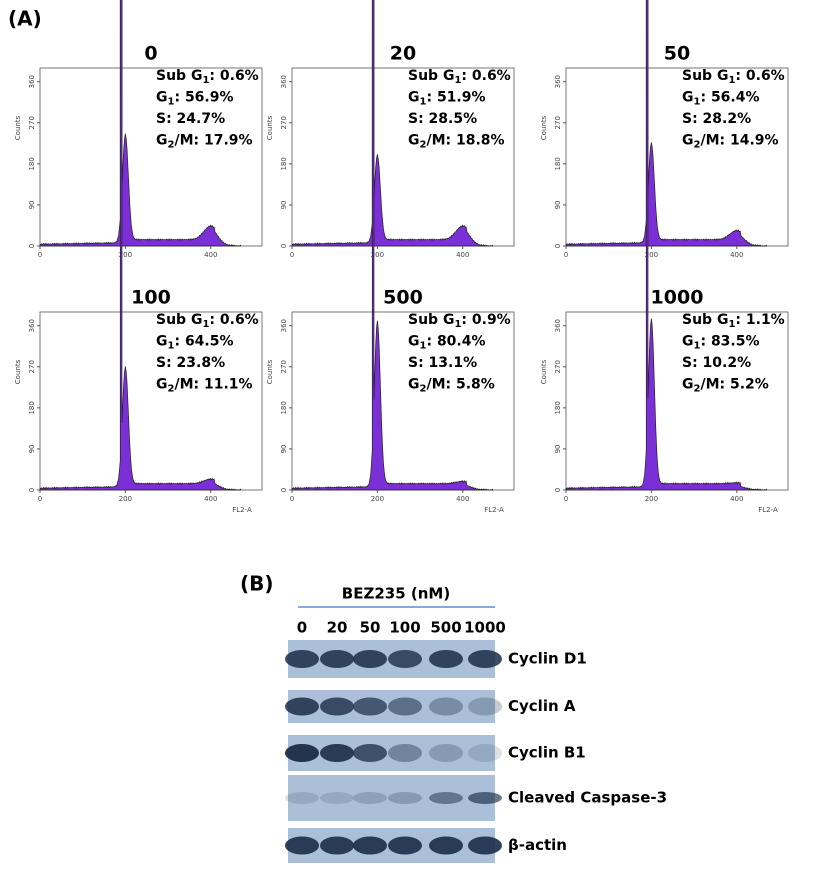  What do you see at coordinates (151, 298) in the screenshot?
I see `chart-title: 100` at bounding box center [151, 298].